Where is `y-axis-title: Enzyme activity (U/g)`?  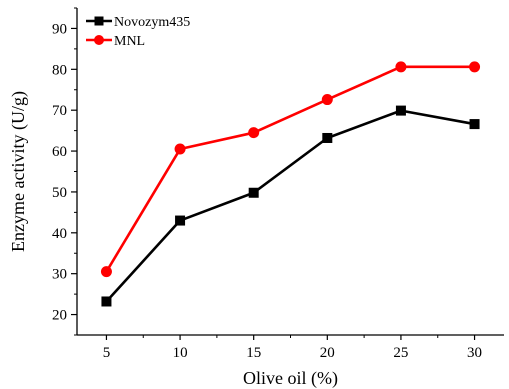
y-axis-title: Enzyme activity (U/g) is located at coordinates (18, 171).